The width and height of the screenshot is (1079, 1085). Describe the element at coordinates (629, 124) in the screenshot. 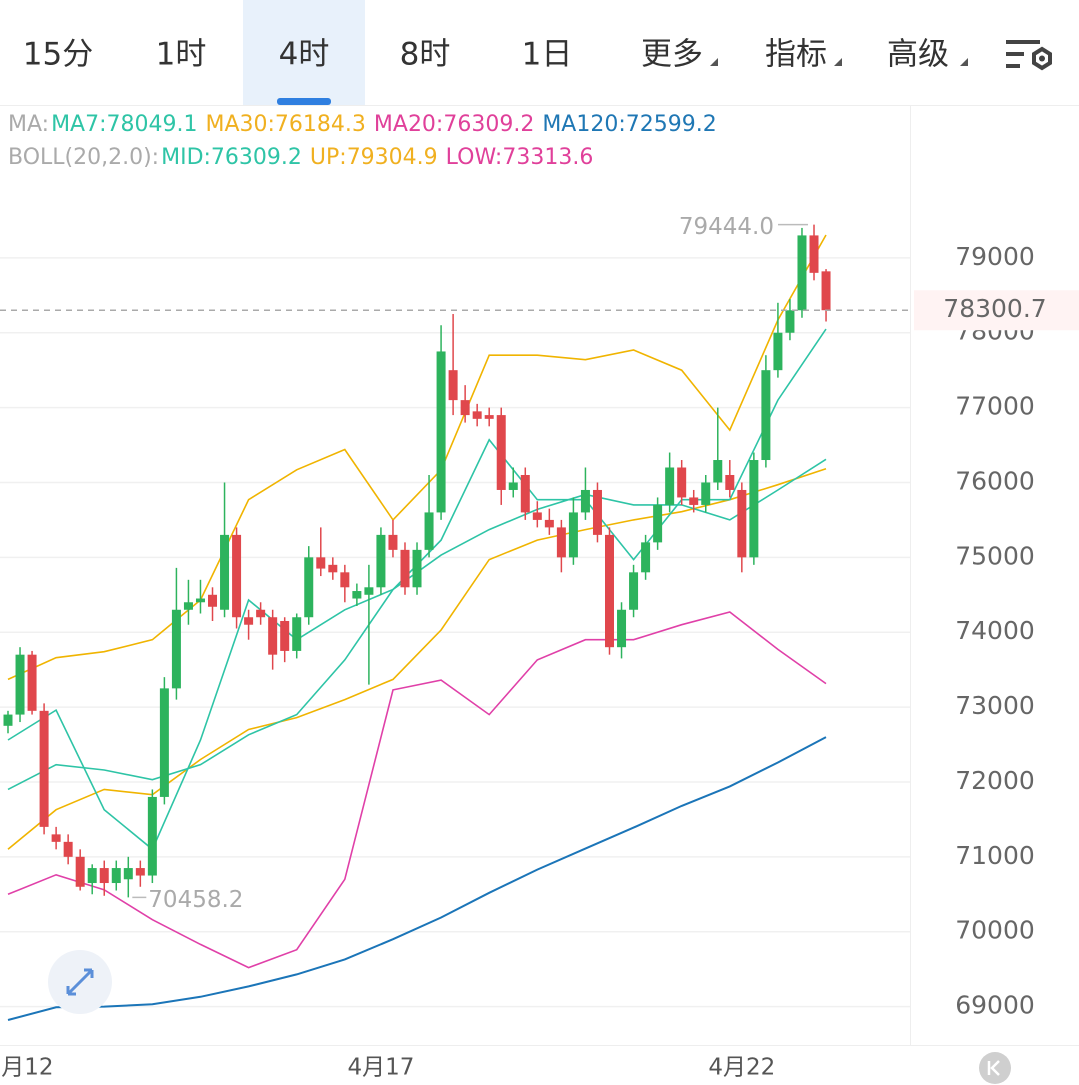

I see `legend-entry: MA120:72599.2` at that location.